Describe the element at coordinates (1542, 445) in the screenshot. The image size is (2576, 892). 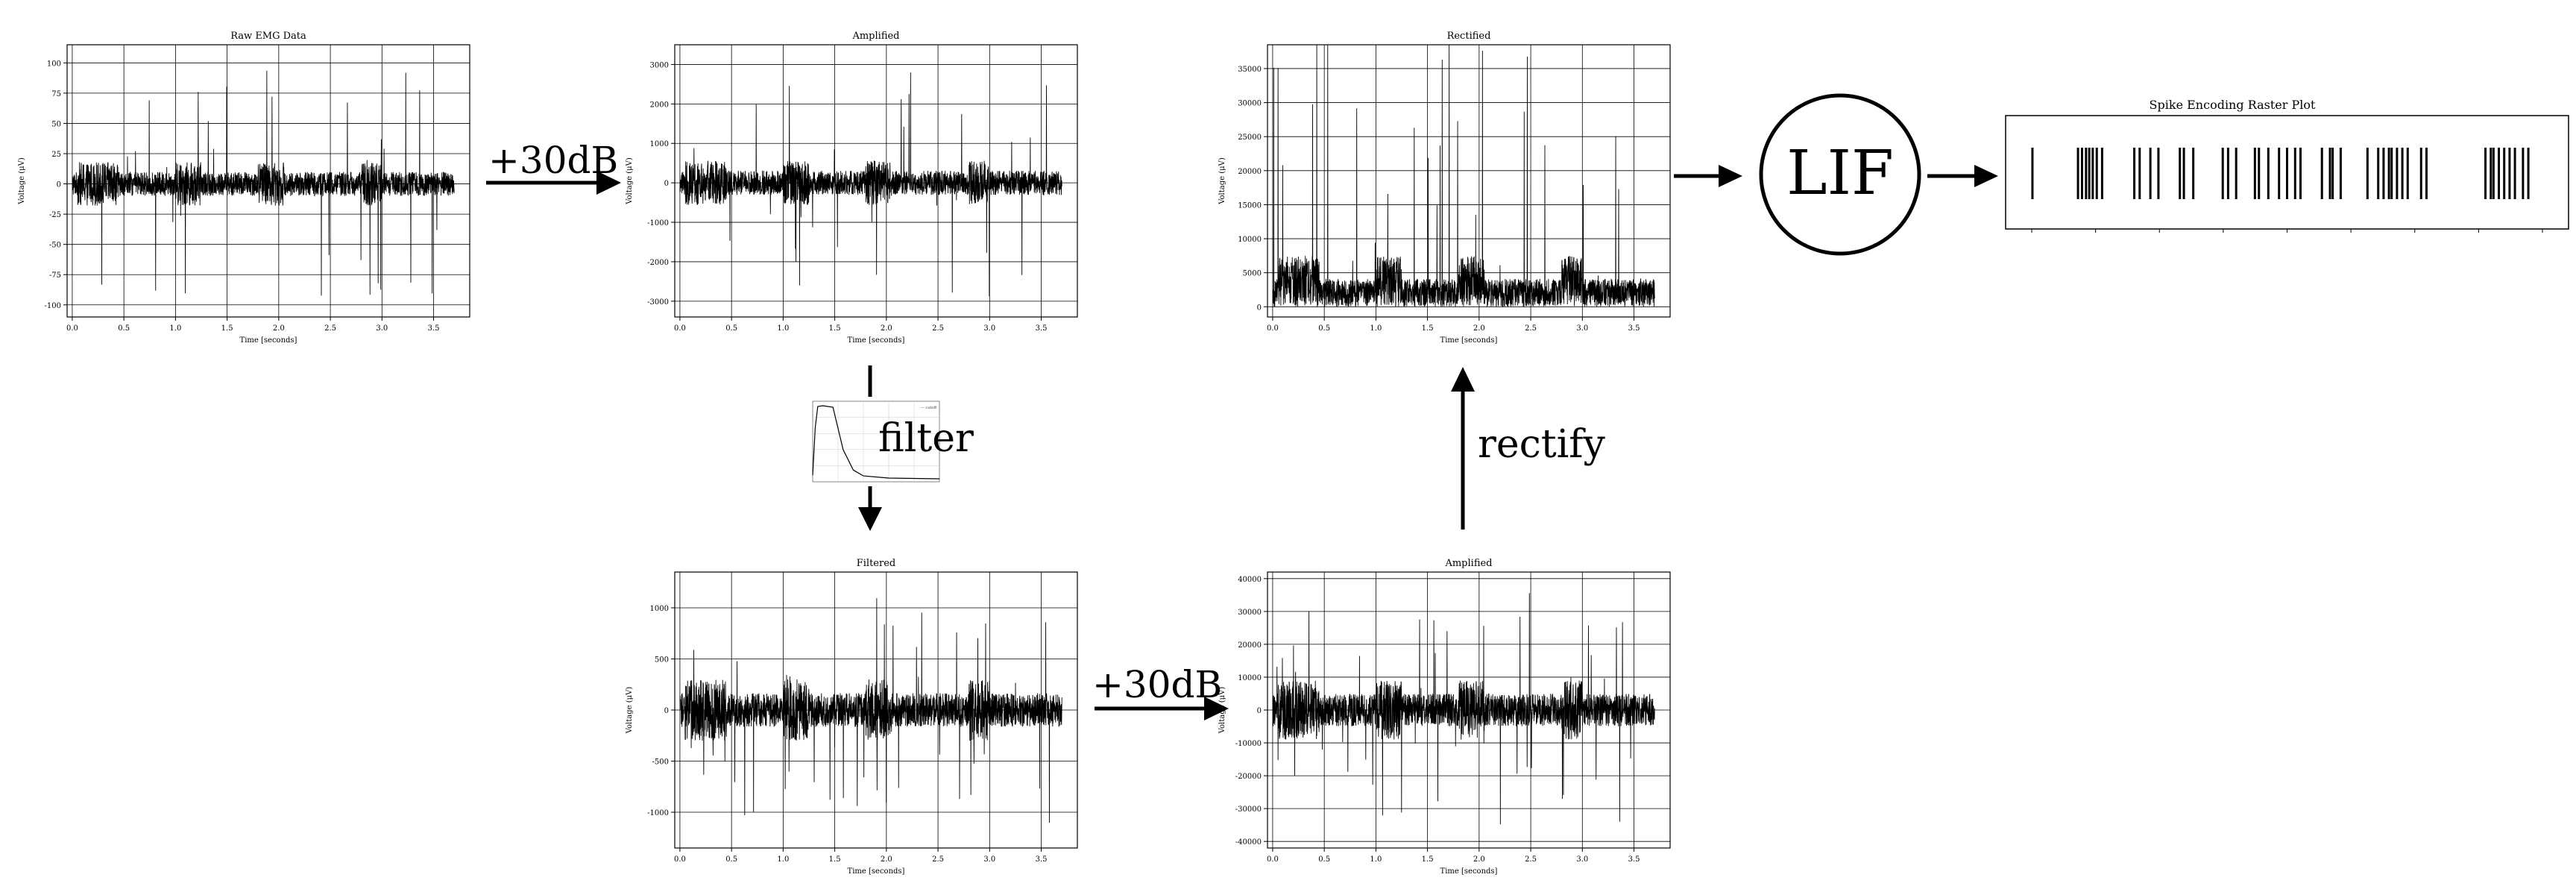
I see `rectify-label: rectify` at that location.